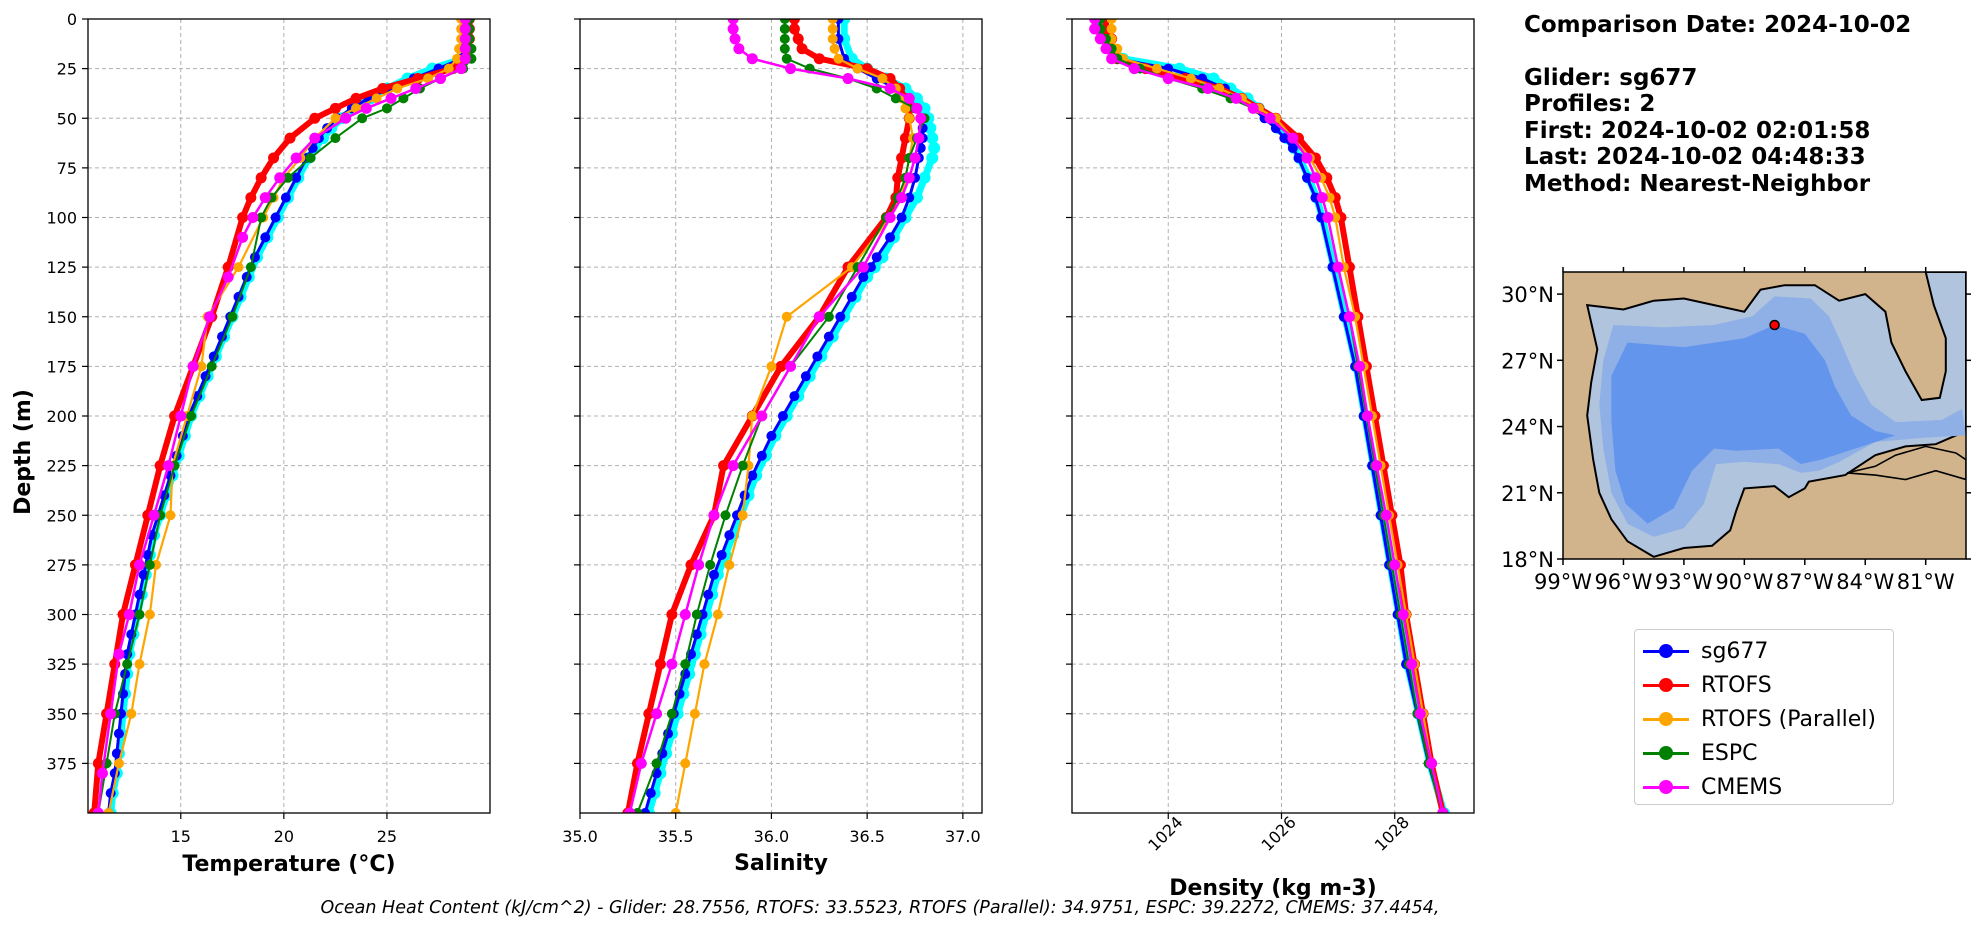 This screenshot has width=1978, height=934. Describe the element at coordinates (1729, 753) in the screenshot. I see `legend-label: ESPC` at that location.